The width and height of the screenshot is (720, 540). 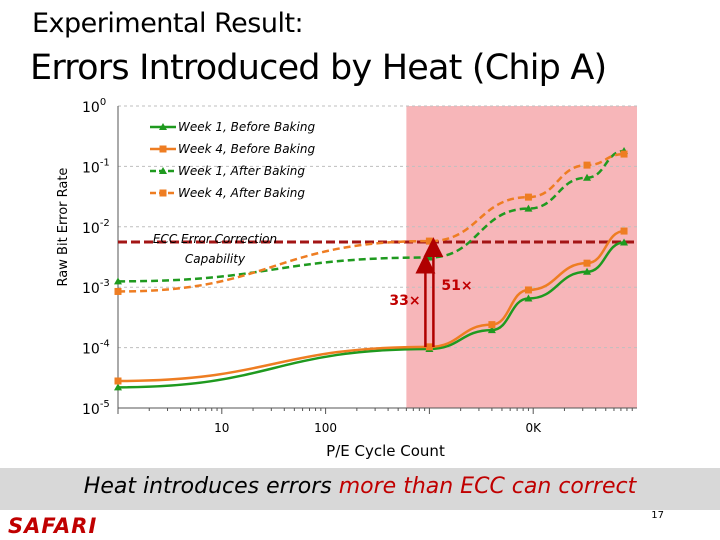 I want to click on y-axis-label: Raw Bit Error Rate, so click(x=63, y=227).